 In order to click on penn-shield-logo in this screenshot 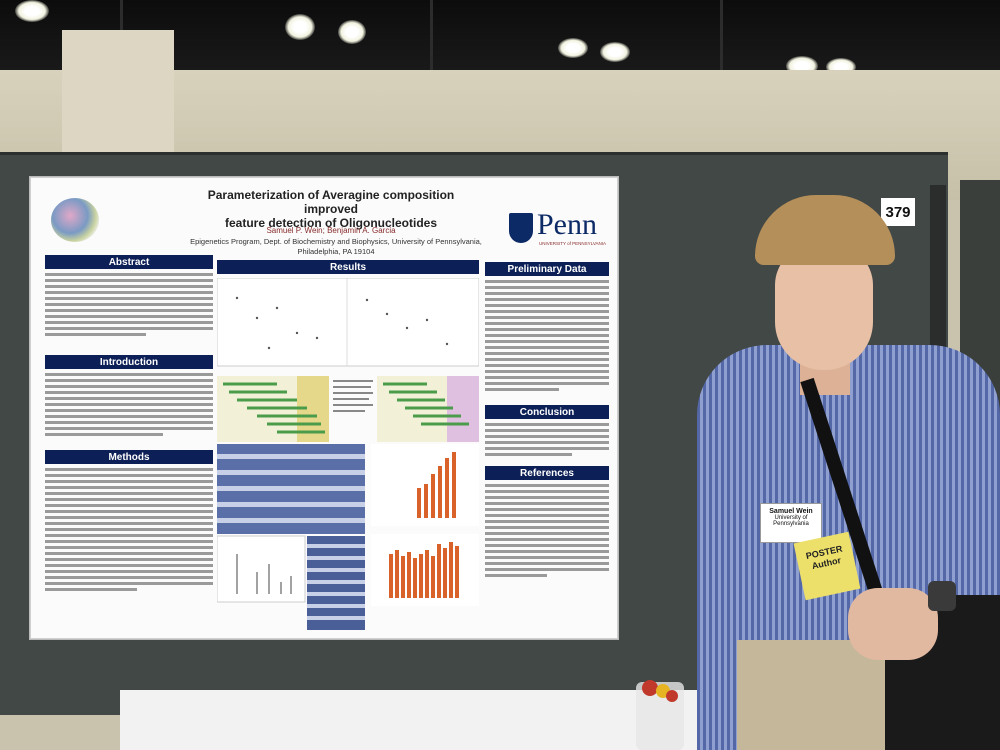, I will do `click(521, 228)`.